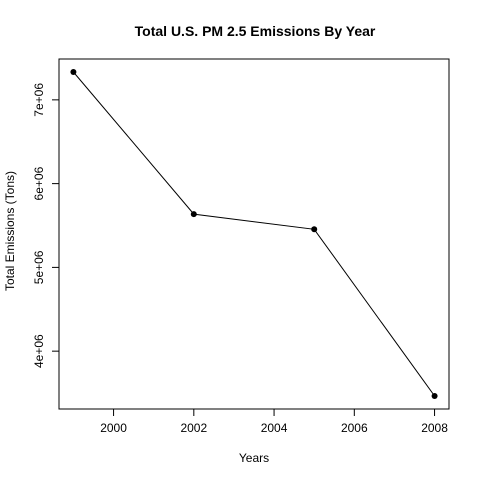 The height and width of the screenshot is (485, 480). Describe the element at coordinates (193, 428) in the screenshot. I see `x-tick-label: 2002` at that location.